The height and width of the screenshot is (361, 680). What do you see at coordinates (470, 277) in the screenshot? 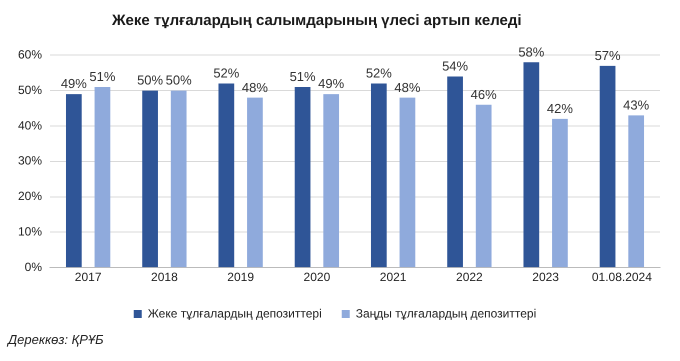
I see `x-tick-label: 2022` at bounding box center [470, 277].